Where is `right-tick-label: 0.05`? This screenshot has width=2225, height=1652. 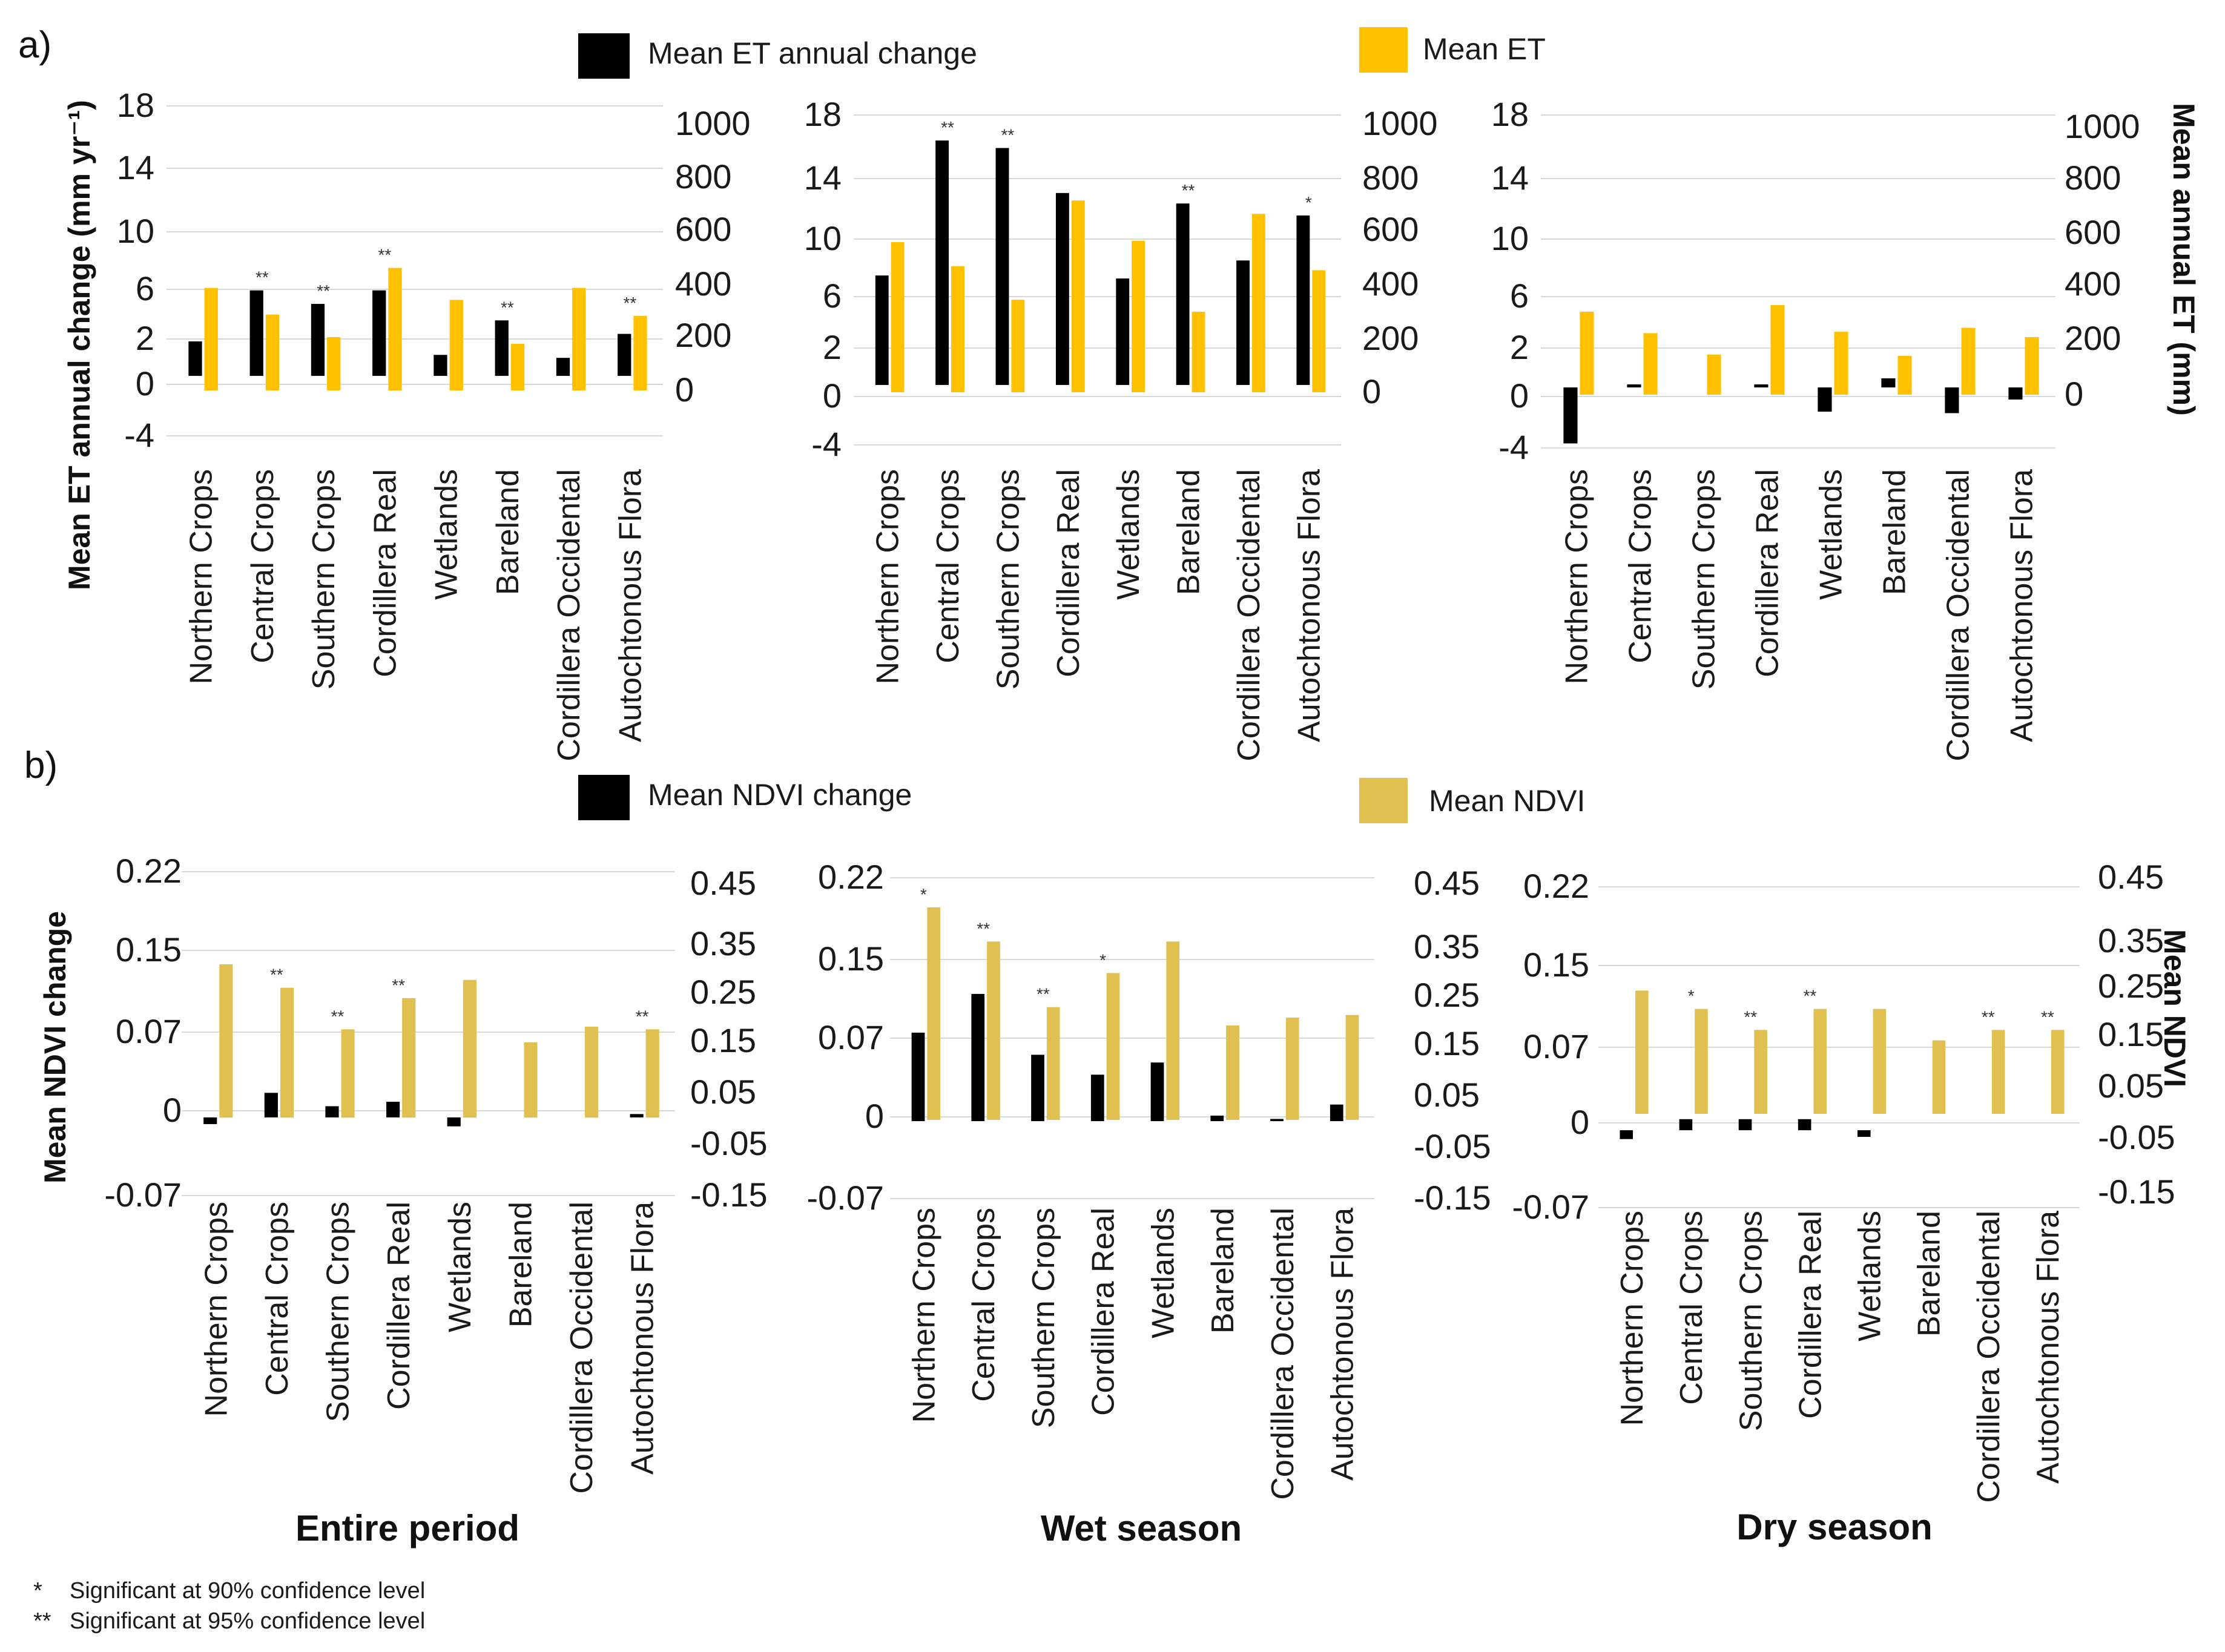
right-tick-label: 0.05 is located at coordinates (723, 1092).